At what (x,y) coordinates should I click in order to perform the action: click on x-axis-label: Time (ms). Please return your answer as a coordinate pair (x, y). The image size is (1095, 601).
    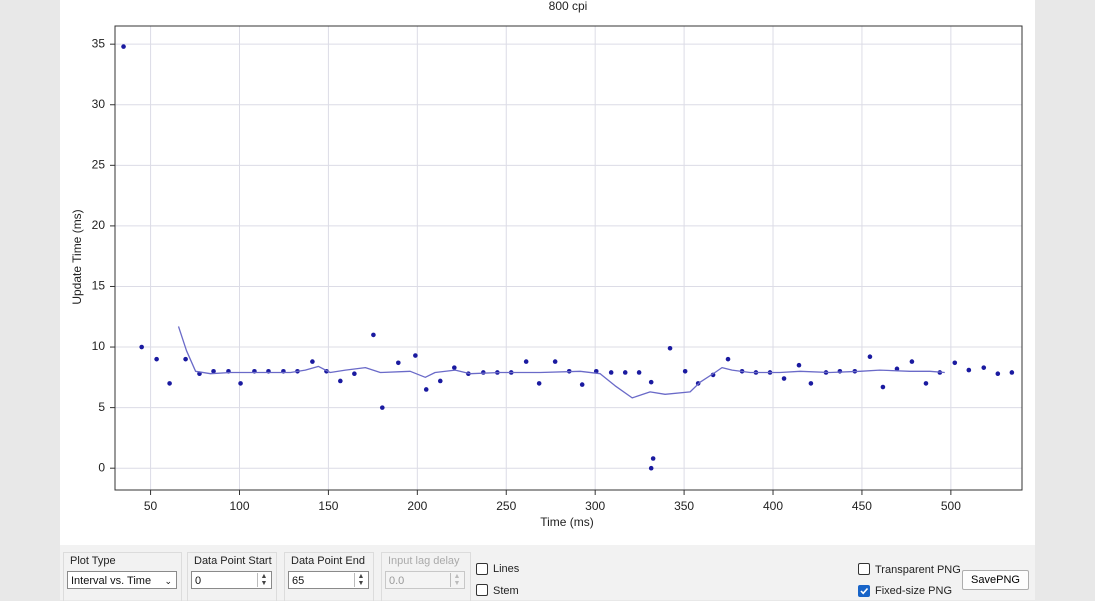
    Looking at the image, I should click on (567, 522).